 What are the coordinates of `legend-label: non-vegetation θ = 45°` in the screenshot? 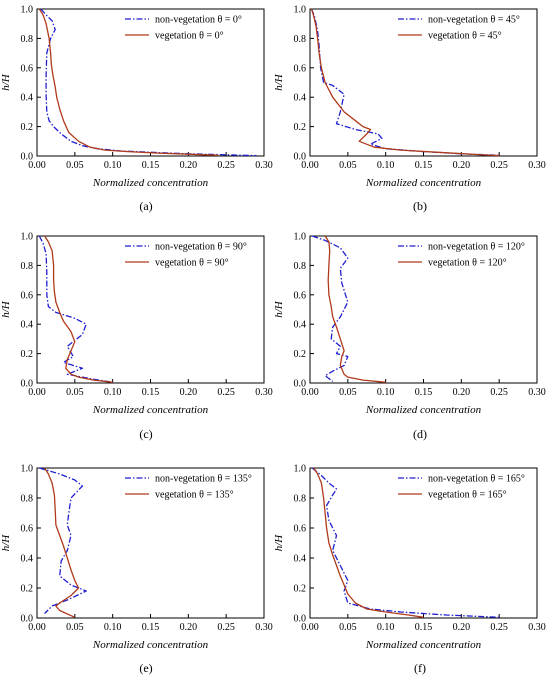 It's located at (474, 20).